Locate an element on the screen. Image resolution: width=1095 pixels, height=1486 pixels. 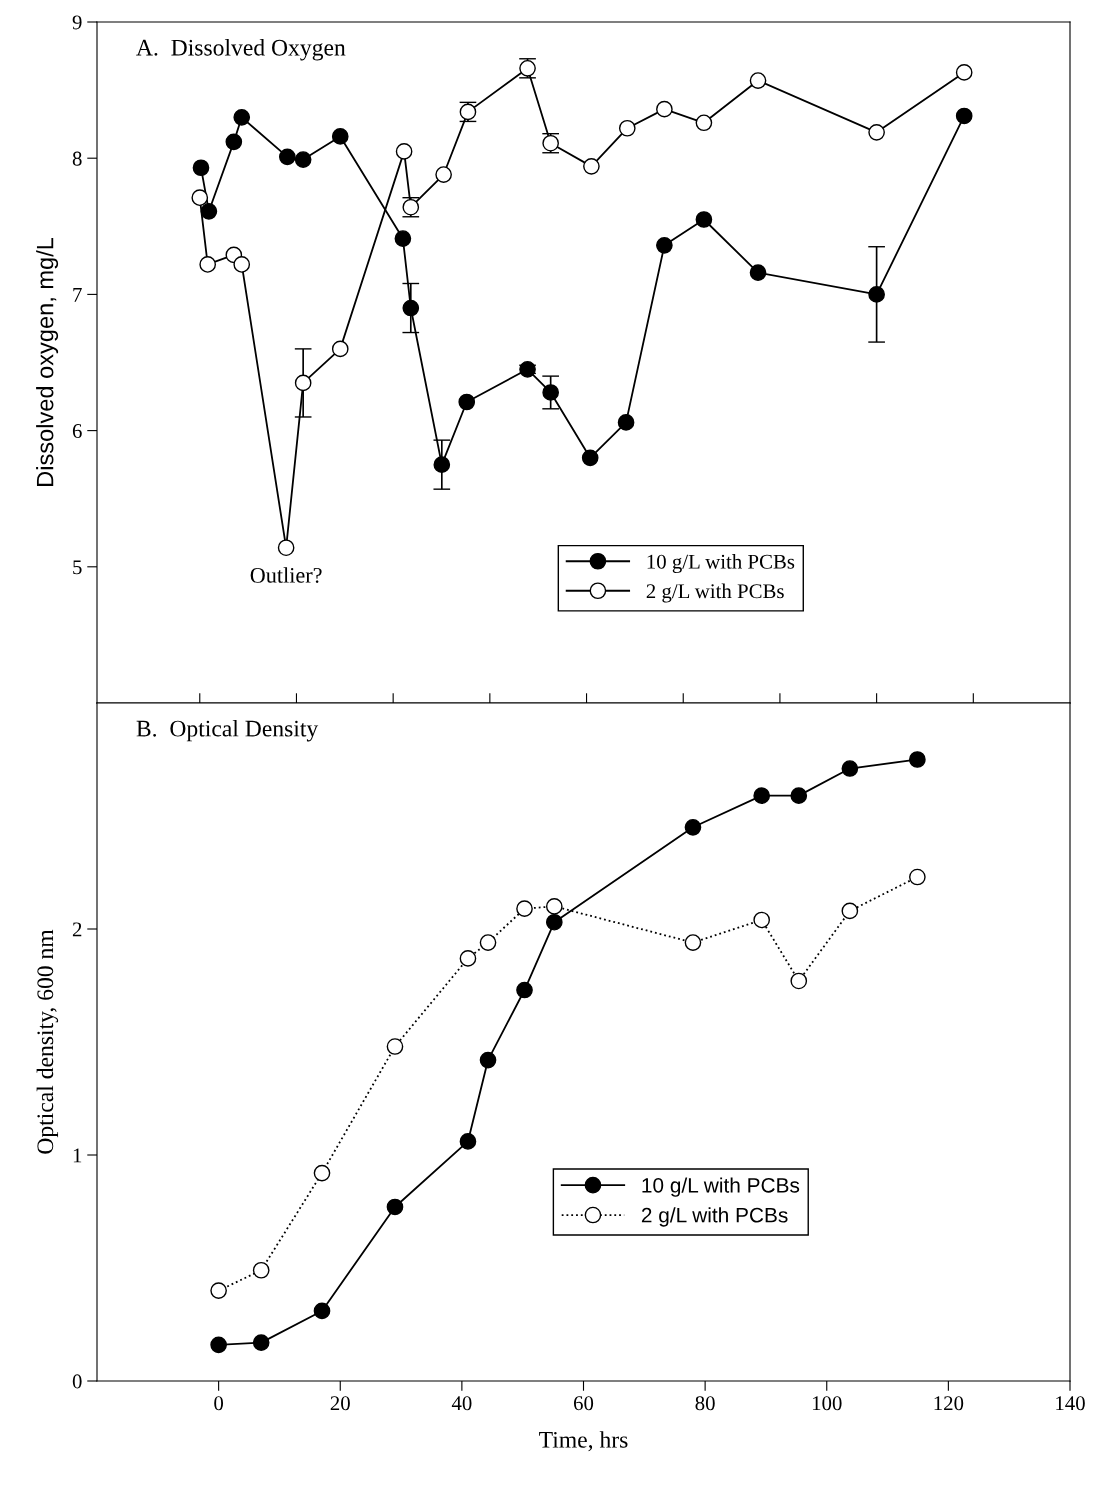
text: A. Dissolved Oxygen is located at coordinates (241, 50).